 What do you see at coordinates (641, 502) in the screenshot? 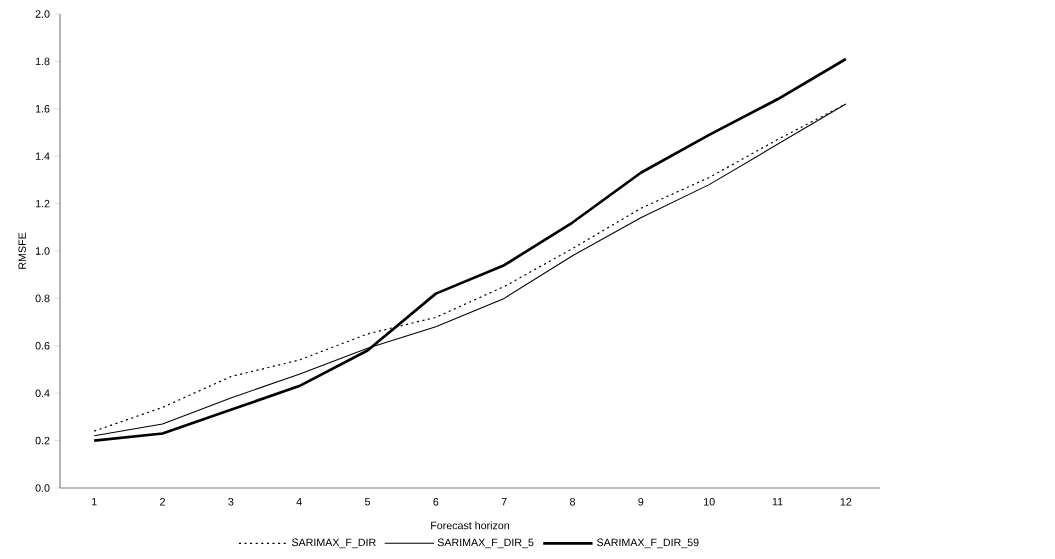
I see `x-tick-label: 9` at bounding box center [641, 502].